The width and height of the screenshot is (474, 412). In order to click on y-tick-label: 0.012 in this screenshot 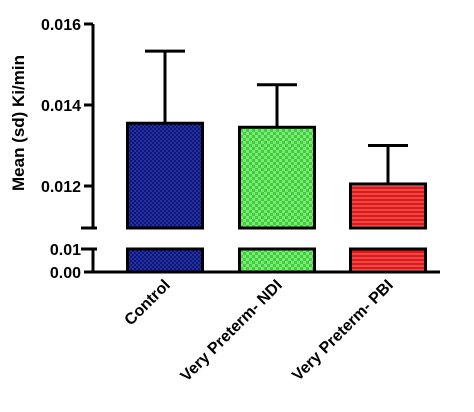, I will do `click(61, 187)`.